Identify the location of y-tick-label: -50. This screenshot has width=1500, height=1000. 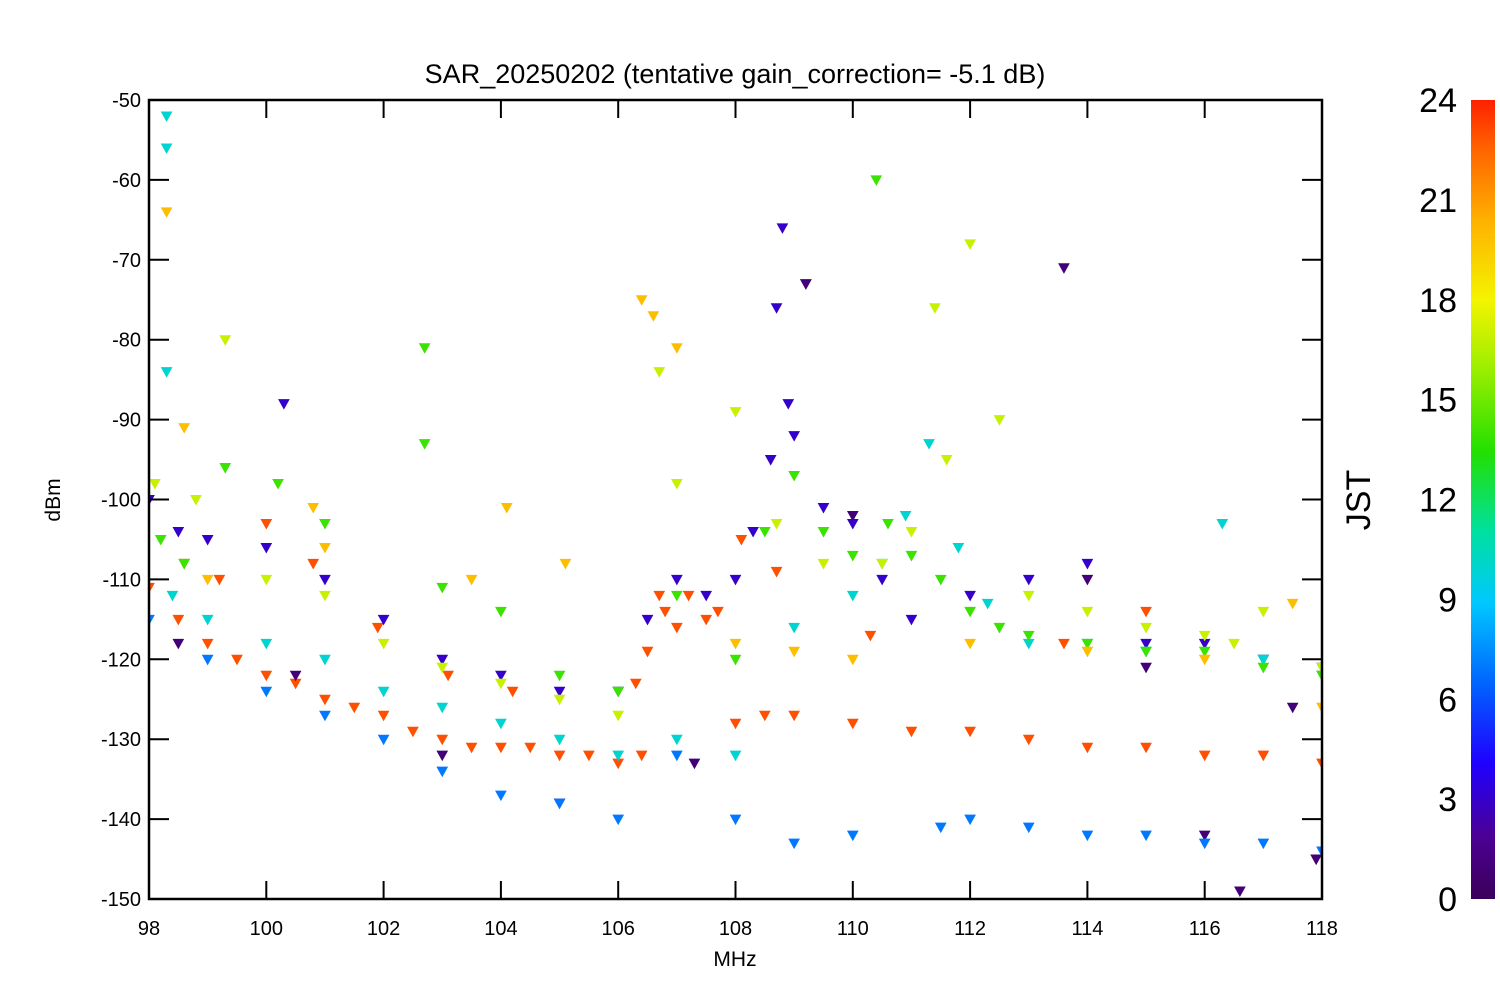
(126, 101).